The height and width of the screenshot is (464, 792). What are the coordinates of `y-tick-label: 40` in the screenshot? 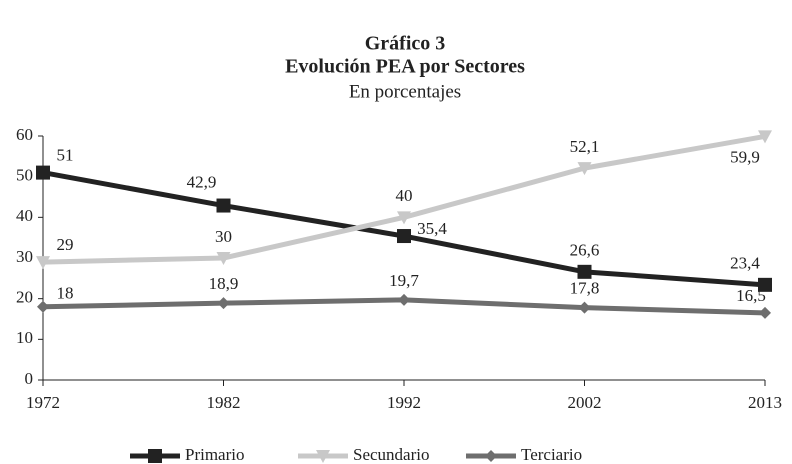 It's located at (24, 215).